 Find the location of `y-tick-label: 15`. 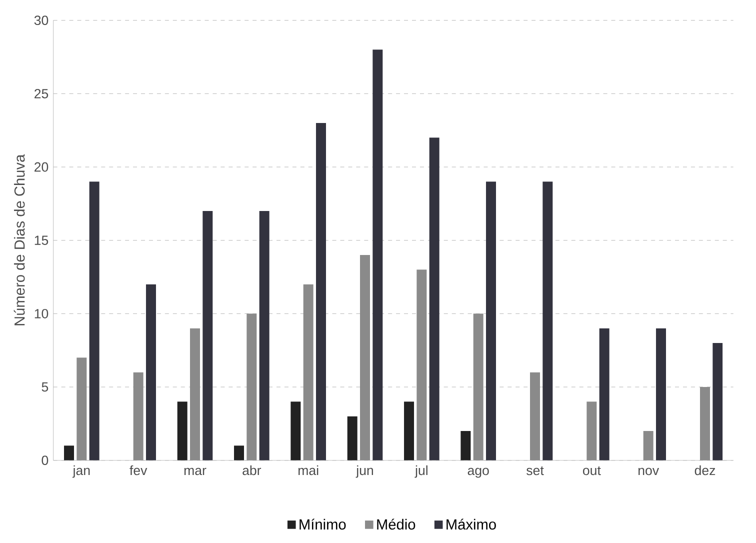

y-tick-label: 15 is located at coordinates (41, 240).